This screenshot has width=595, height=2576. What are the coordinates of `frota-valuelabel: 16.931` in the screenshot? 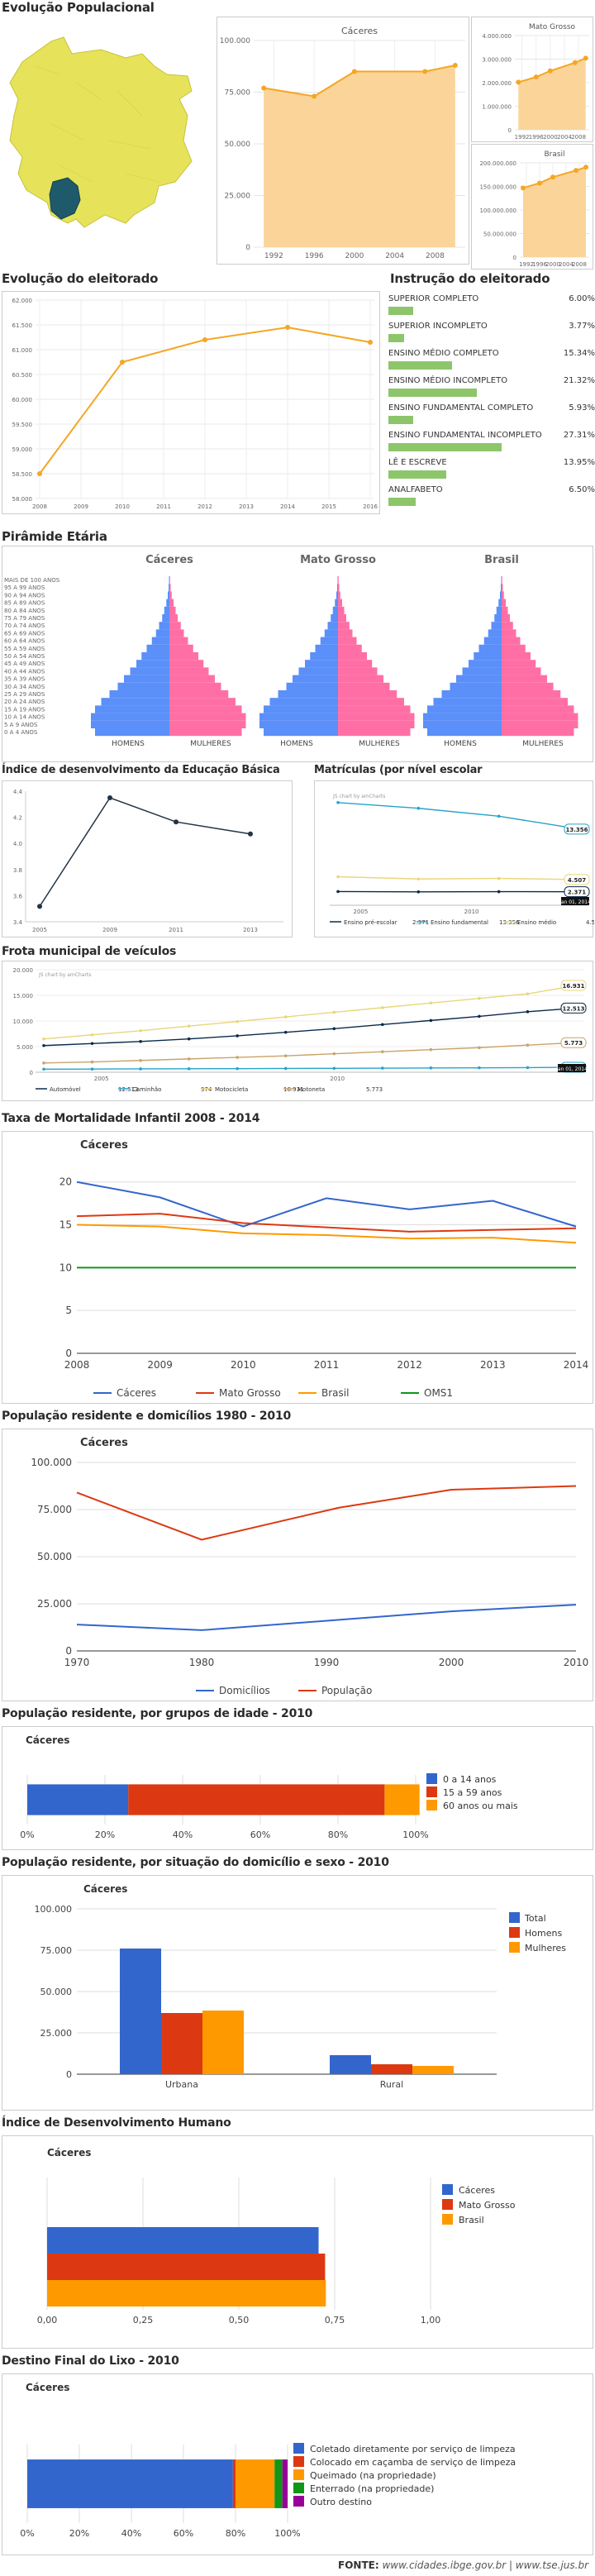 It's located at (573, 986).